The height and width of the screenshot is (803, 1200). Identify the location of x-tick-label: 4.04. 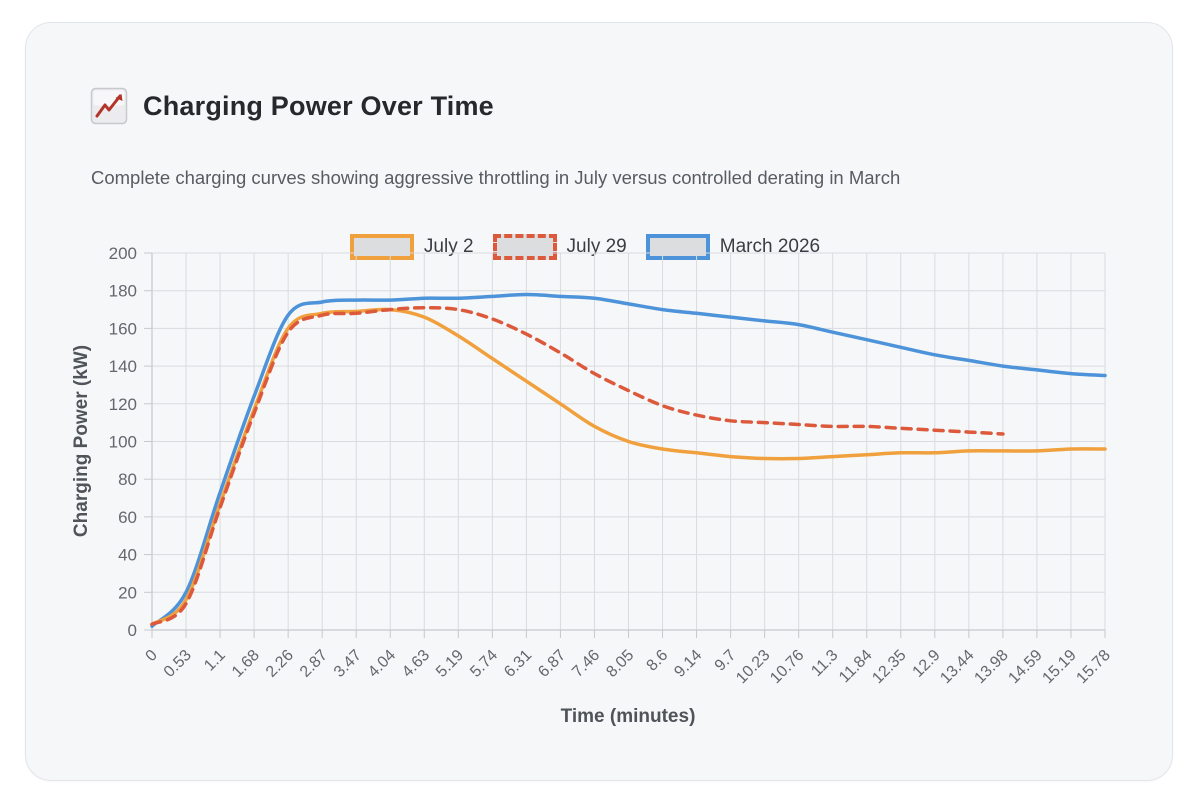
(382, 664).